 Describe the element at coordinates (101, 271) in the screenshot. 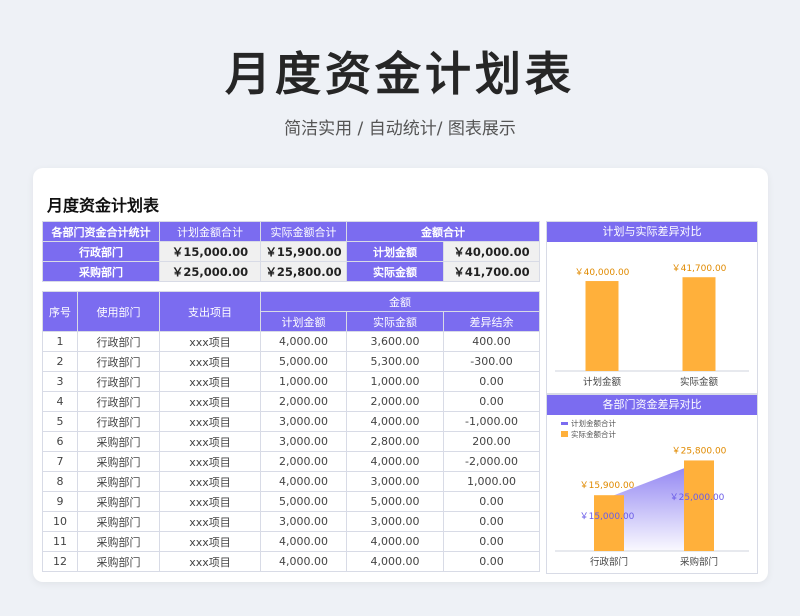

I see `summary-dept-cell: 采购部门` at that location.